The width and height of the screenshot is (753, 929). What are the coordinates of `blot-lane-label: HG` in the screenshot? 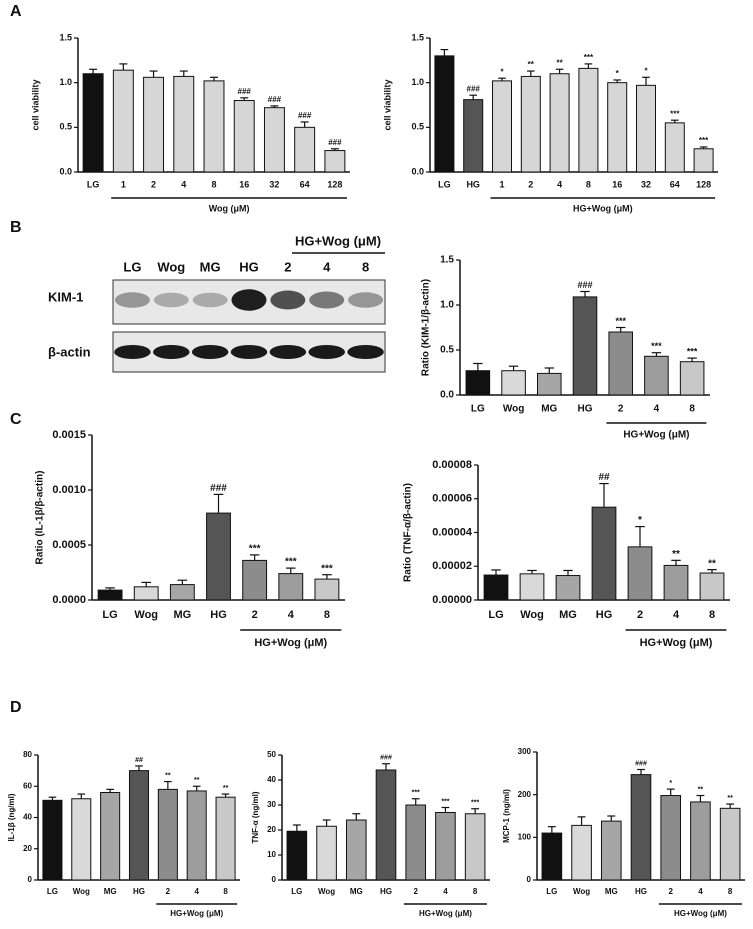 It's located at (249, 266).